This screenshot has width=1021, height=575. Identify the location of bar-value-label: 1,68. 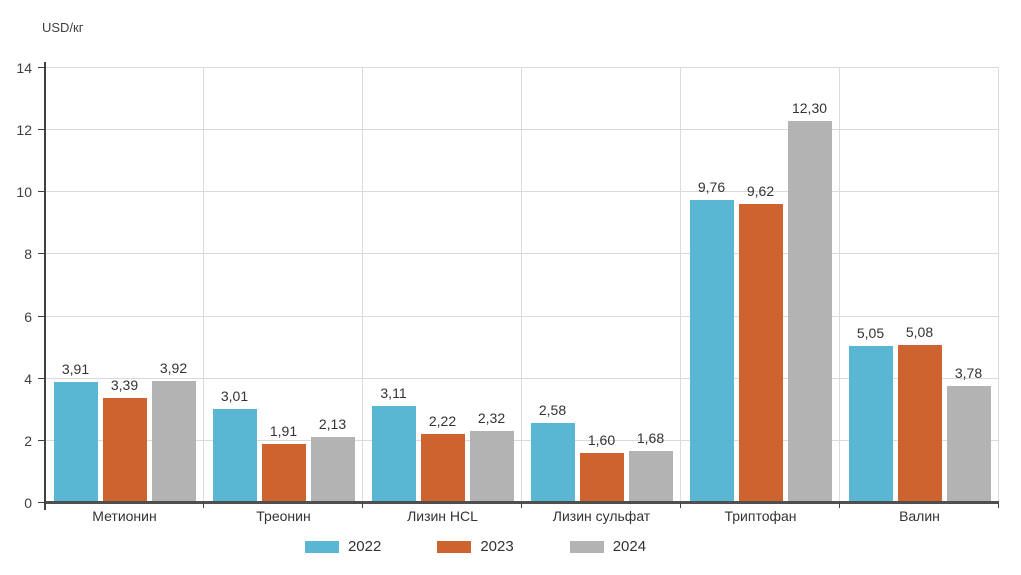
(650, 437).